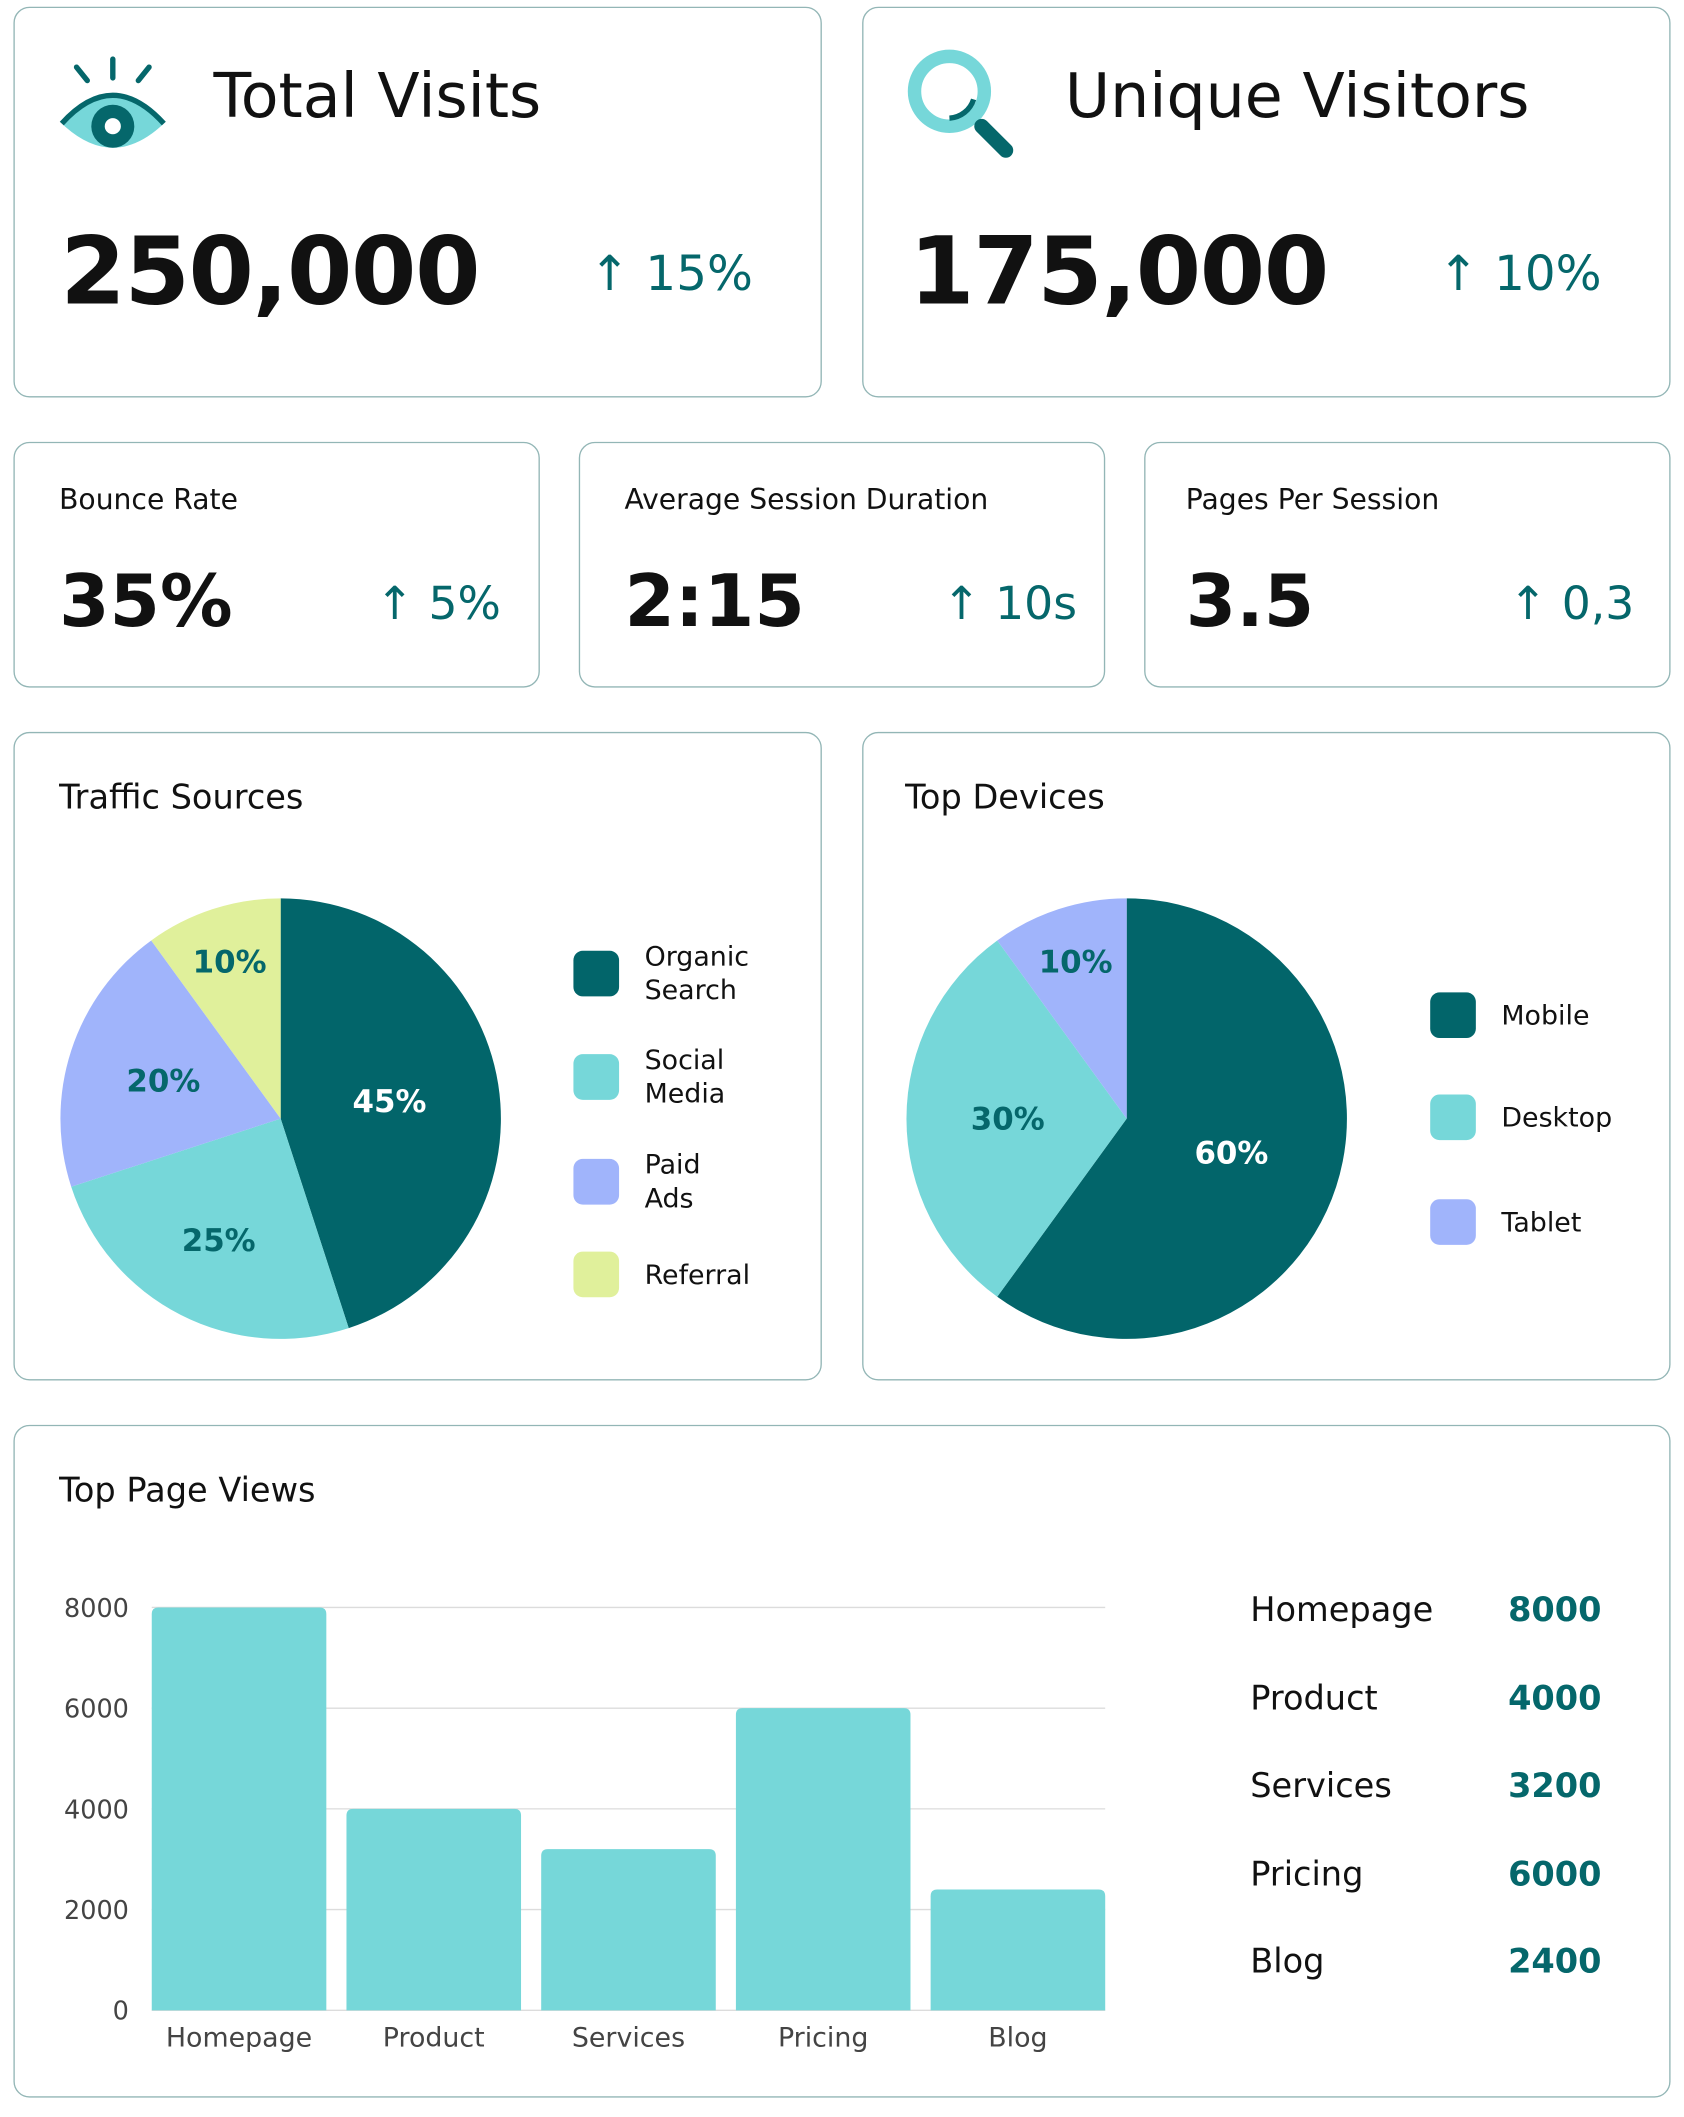  Describe the element at coordinates (1312, 499) in the screenshot. I see `metric-title: Pages Per Session` at that location.